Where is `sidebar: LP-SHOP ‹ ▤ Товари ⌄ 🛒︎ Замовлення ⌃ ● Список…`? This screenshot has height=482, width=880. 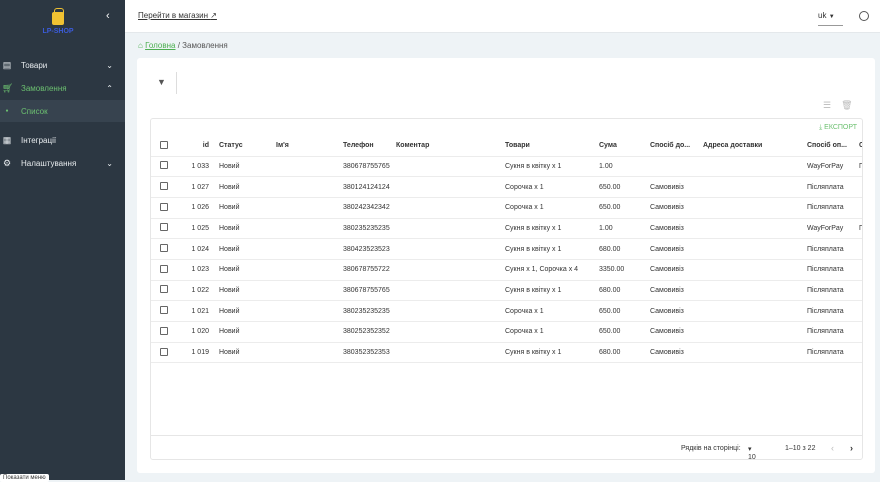 sidebar: LP-SHOP ‹ ▤ Товари ⌄ 🛒︎ Замовлення ⌃ ● Список… is located at coordinates (62, 240).